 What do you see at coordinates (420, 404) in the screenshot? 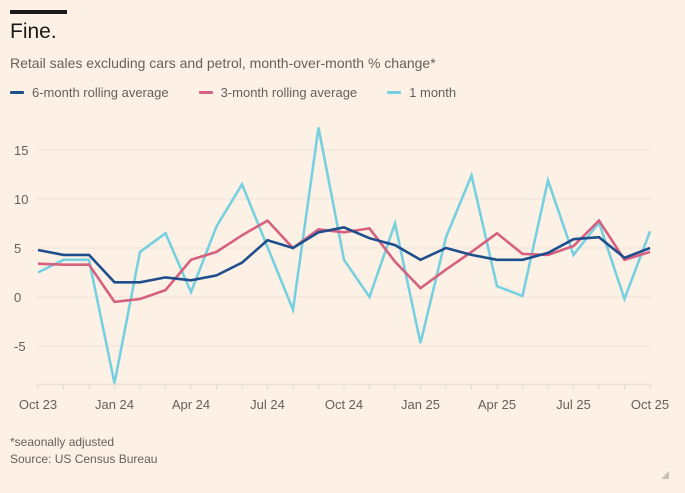
I see `x-tick-label: Jan 25` at bounding box center [420, 404].